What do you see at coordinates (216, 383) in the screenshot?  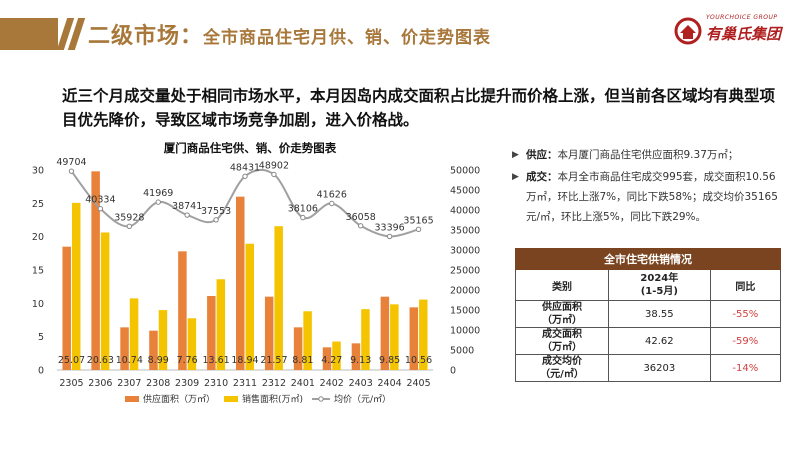 I see `x-tick-label: 2310` at bounding box center [216, 383].